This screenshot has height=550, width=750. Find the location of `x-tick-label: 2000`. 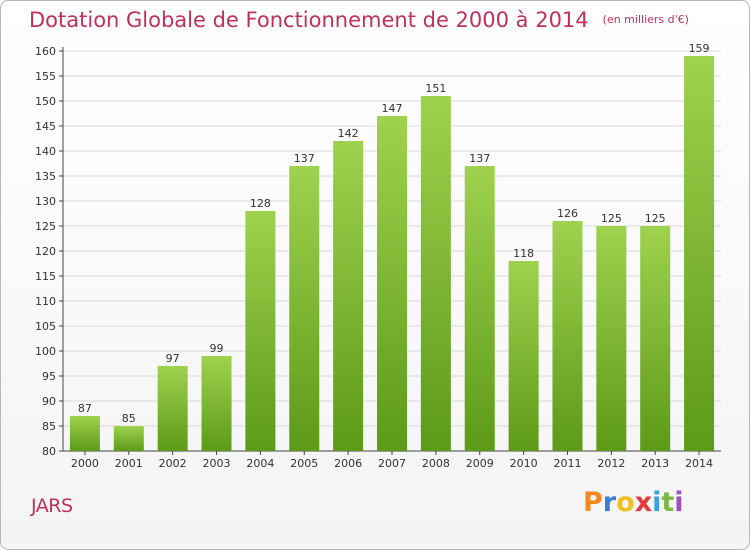

x-tick-label: 2000 is located at coordinates (85, 463).